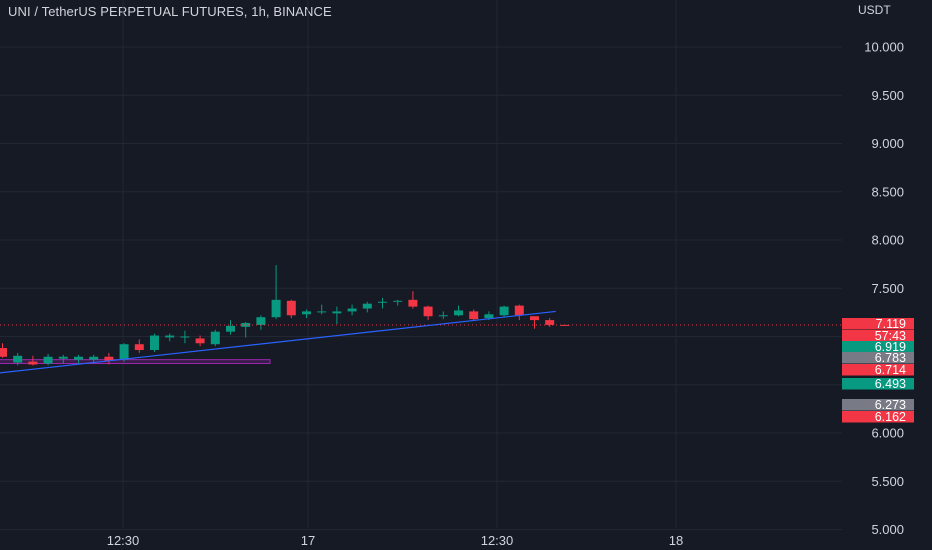  I want to click on y-tick-label: 5.500, so click(887, 481).